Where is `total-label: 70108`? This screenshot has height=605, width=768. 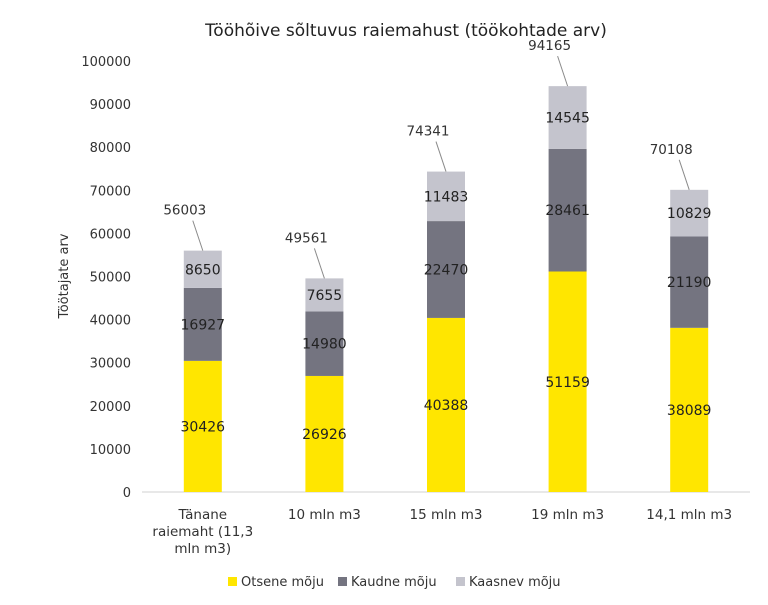 total-label: 70108 is located at coordinates (671, 150).